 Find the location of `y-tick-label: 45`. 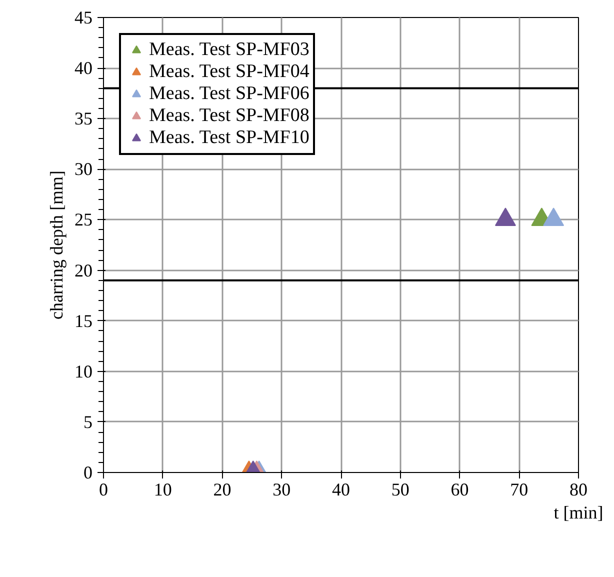

y-tick-label: 45 is located at coordinates (83, 18).